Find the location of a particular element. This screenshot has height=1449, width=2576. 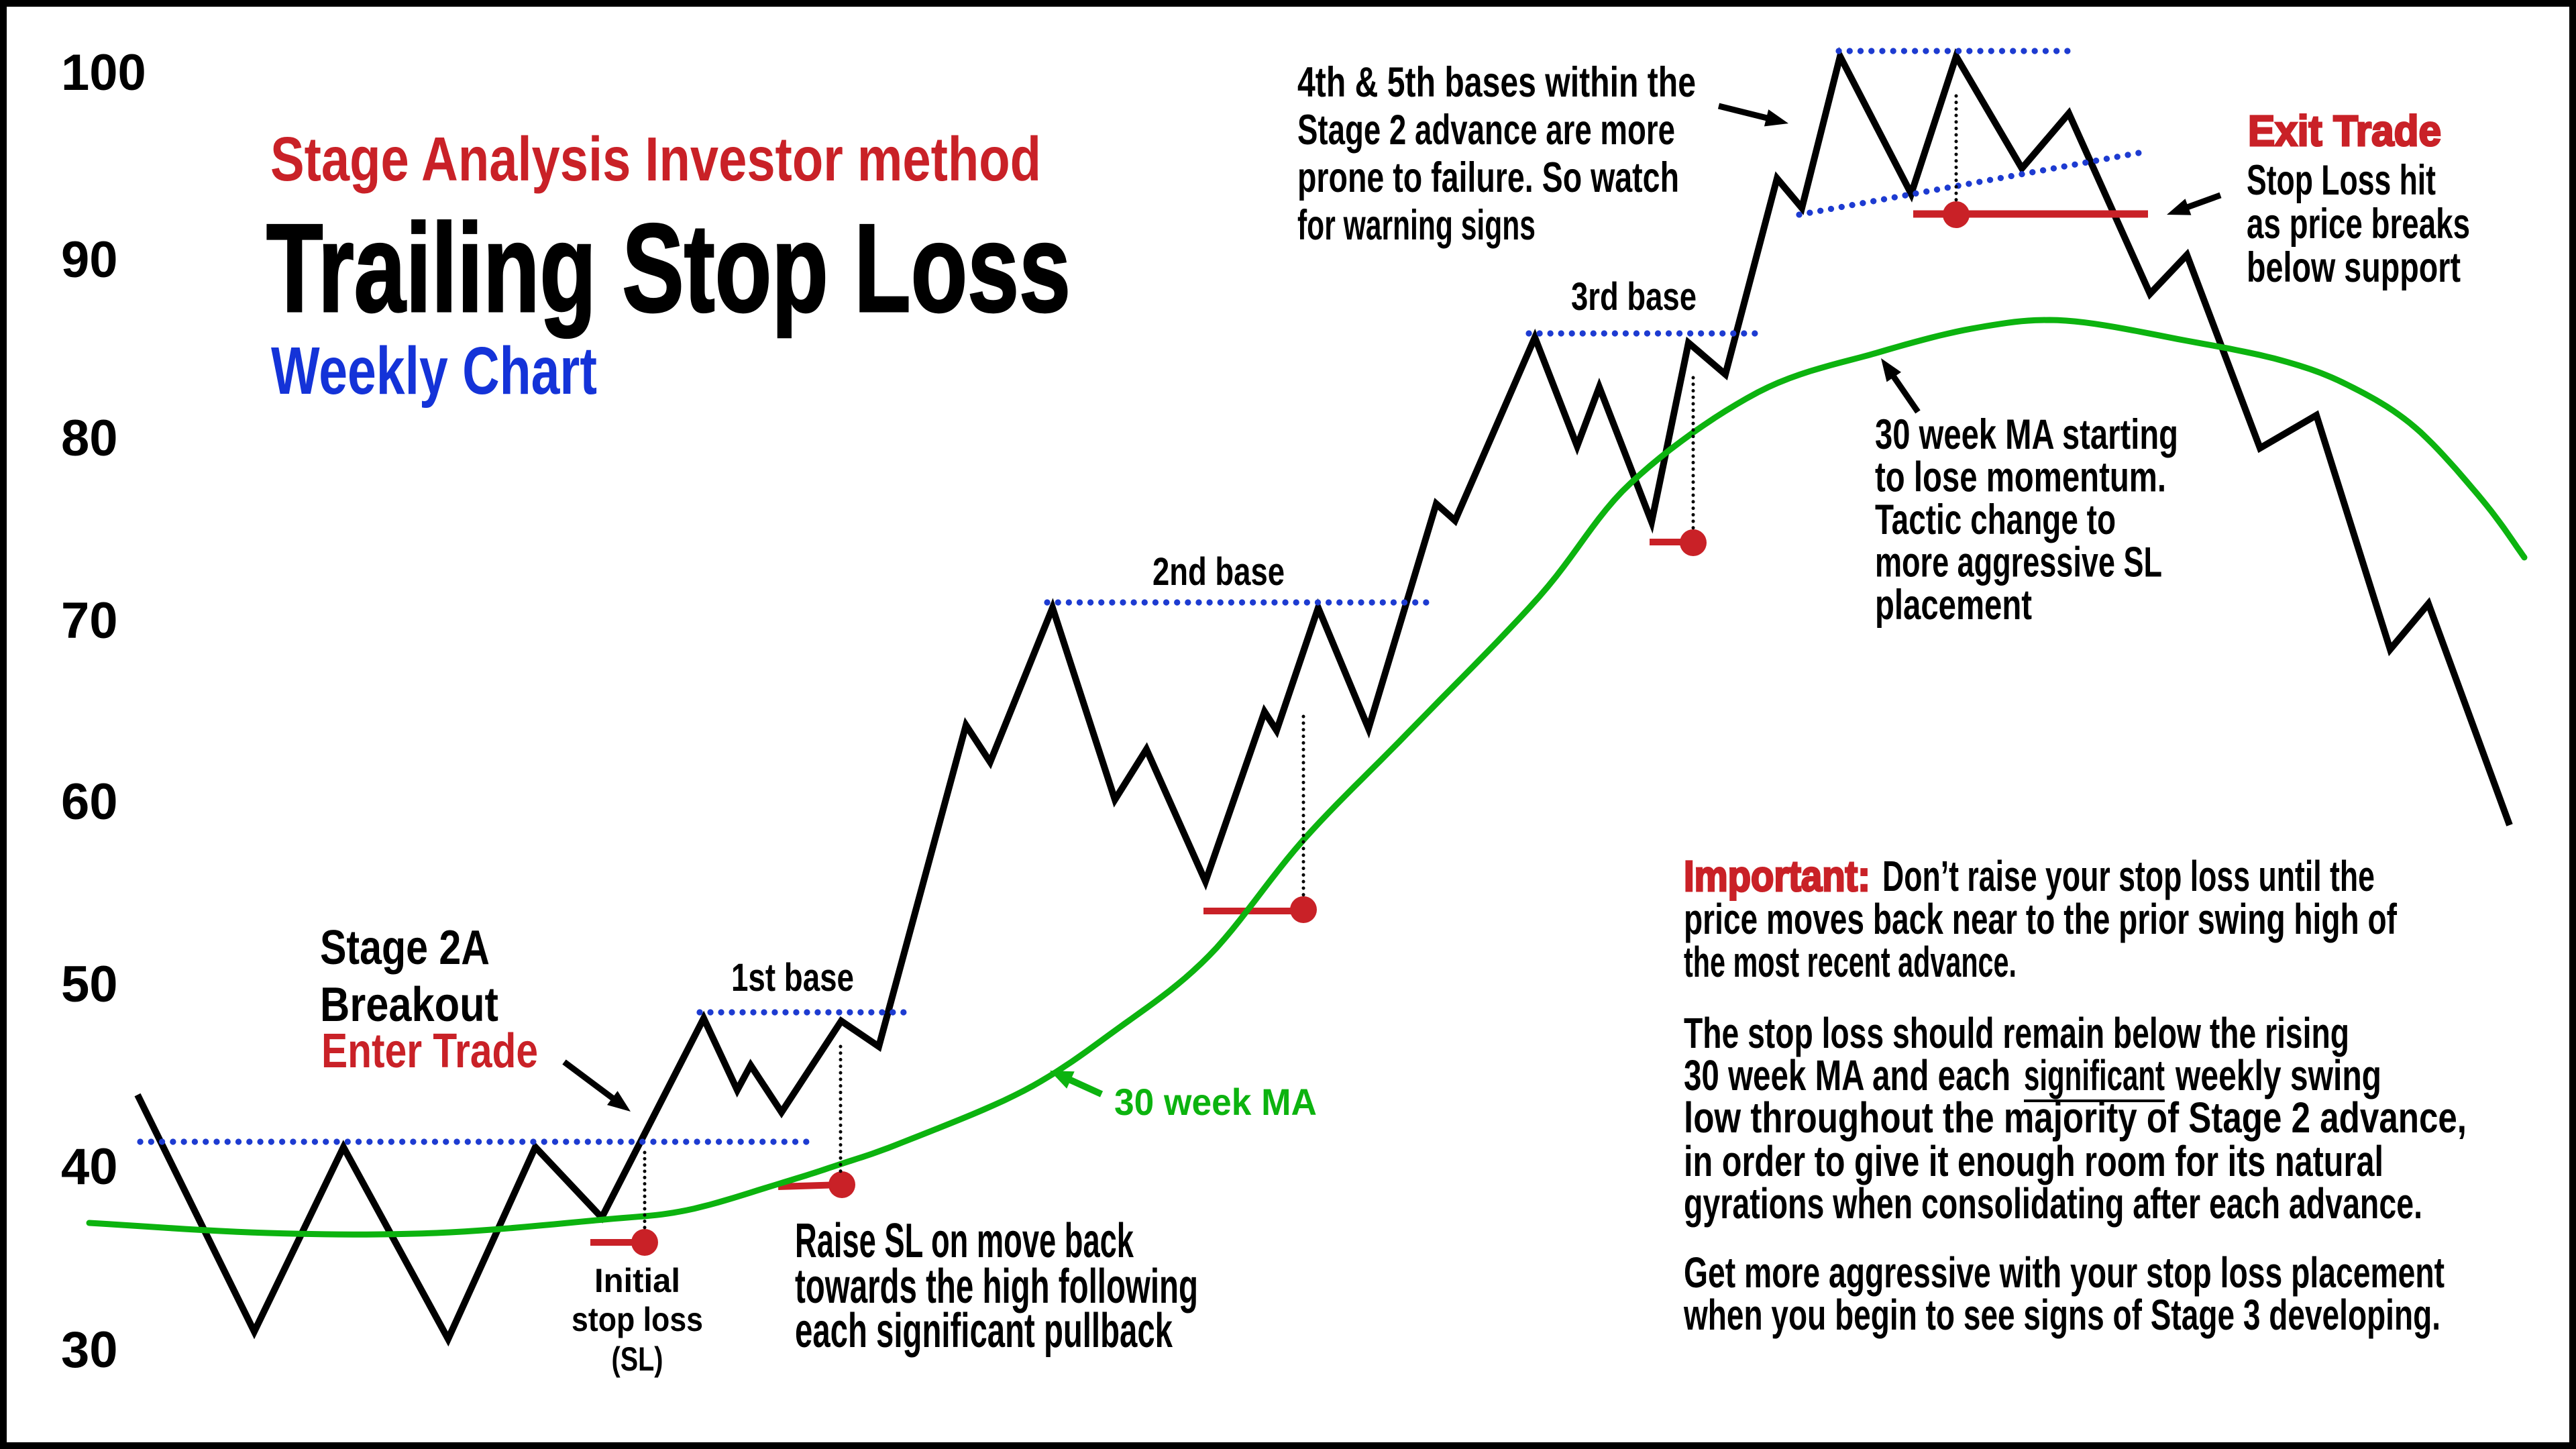

svg-text: Stage 2A is located at coordinates (405, 948).